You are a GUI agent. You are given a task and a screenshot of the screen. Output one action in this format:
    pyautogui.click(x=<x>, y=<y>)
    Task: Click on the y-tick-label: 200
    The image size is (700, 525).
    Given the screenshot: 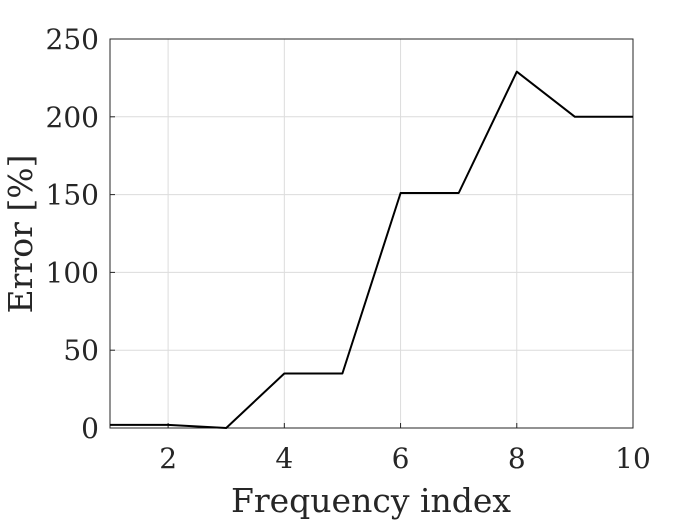 What is the action you would take?
    pyautogui.click(x=72, y=117)
    